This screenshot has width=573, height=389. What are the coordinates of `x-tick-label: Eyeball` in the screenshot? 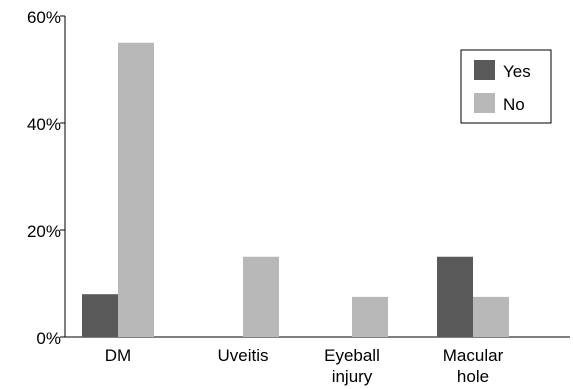 It's located at (352, 355).